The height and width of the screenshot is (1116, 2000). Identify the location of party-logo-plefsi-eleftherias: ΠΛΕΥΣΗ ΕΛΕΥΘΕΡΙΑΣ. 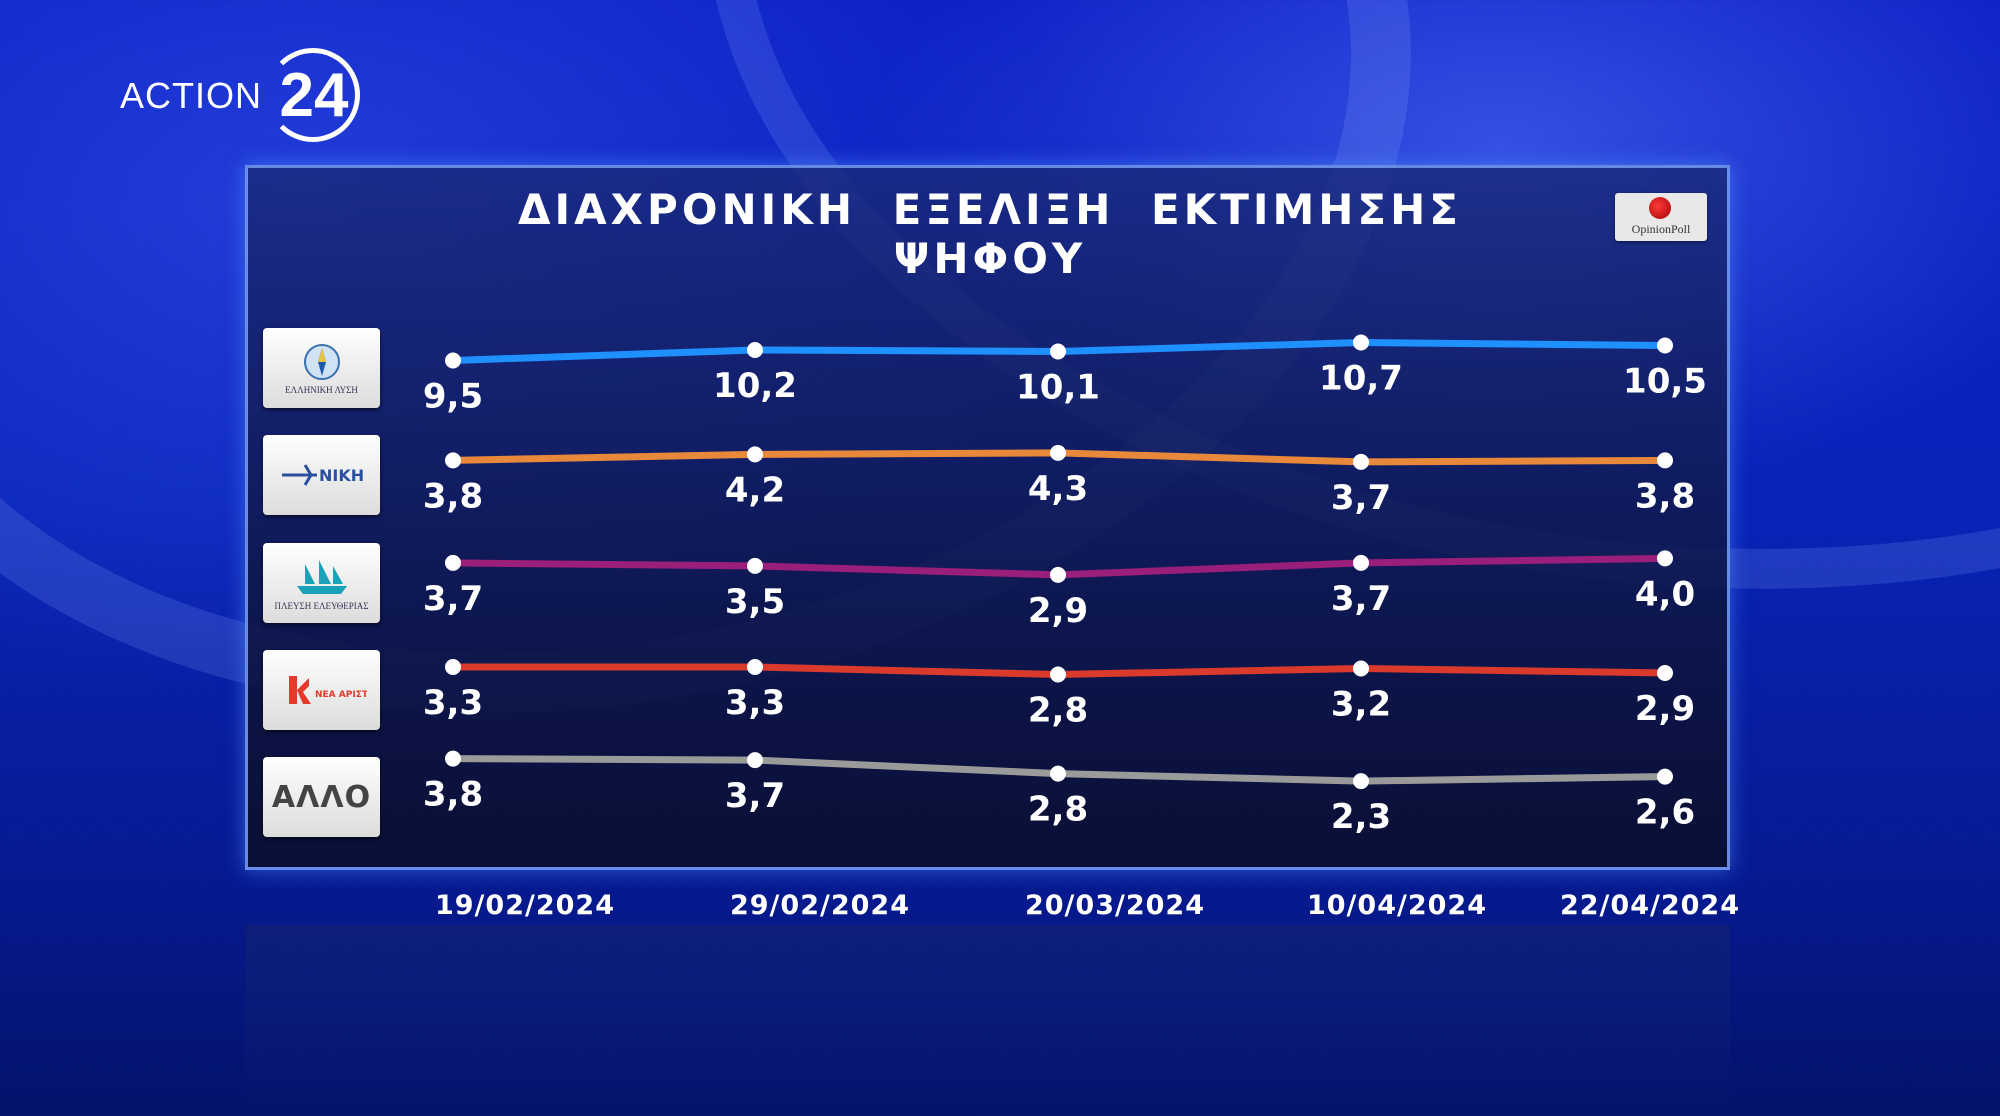
(321, 583).